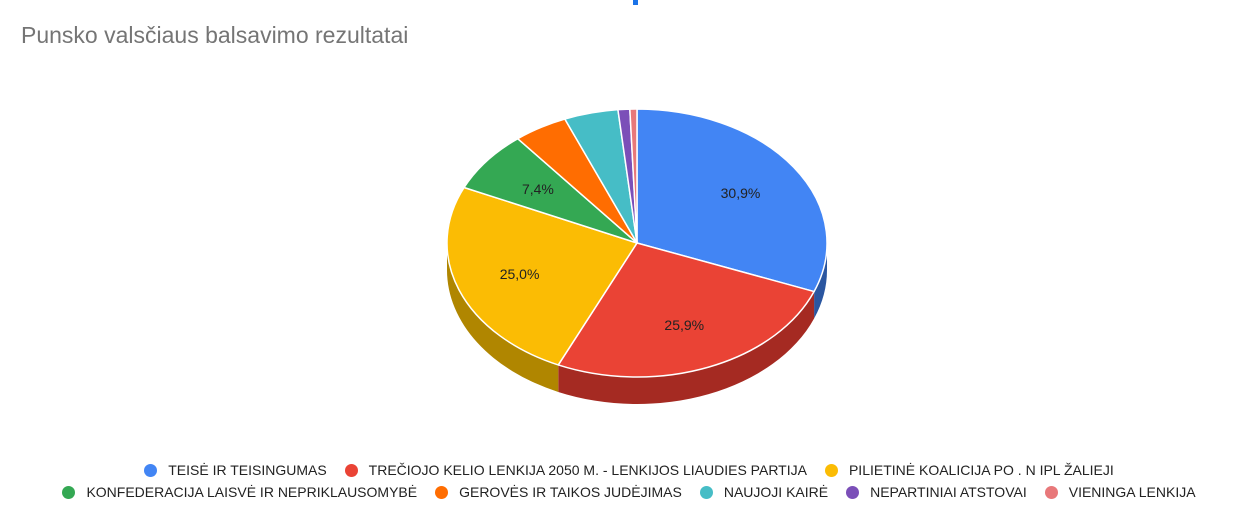 Image resolution: width=1258 pixels, height=514 pixels. Describe the element at coordinates (635, 2) in the screenshot. I see `top-edge-marker` at that location.